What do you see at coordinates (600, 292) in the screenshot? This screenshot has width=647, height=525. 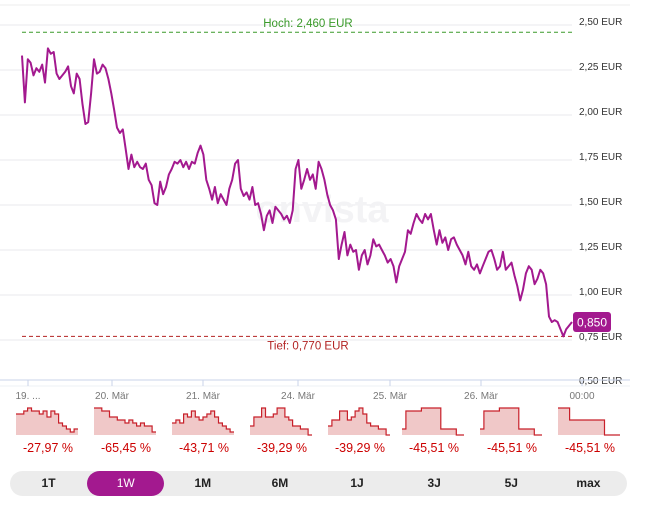 I see `y-tick-label: 1,00 EUR` at bounding box center [600, 292].